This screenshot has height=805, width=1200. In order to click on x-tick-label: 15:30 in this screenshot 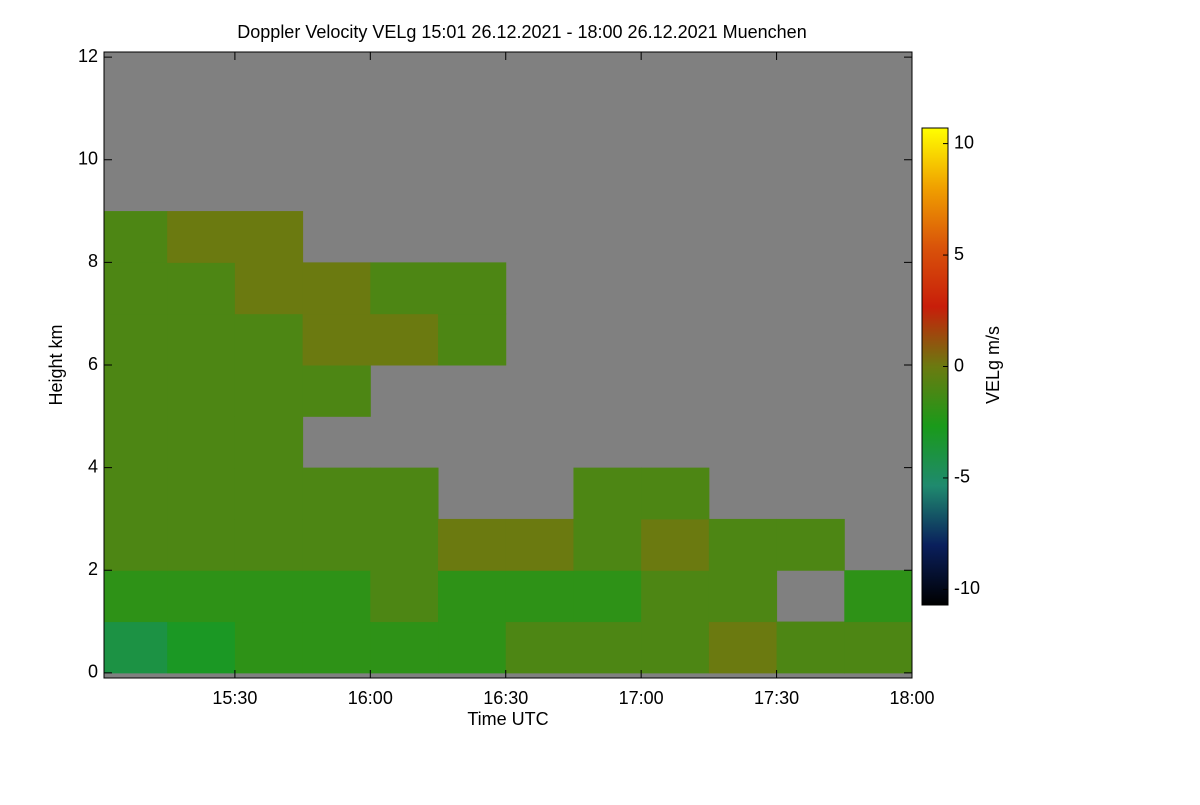, I will do `click(234, 698)`.